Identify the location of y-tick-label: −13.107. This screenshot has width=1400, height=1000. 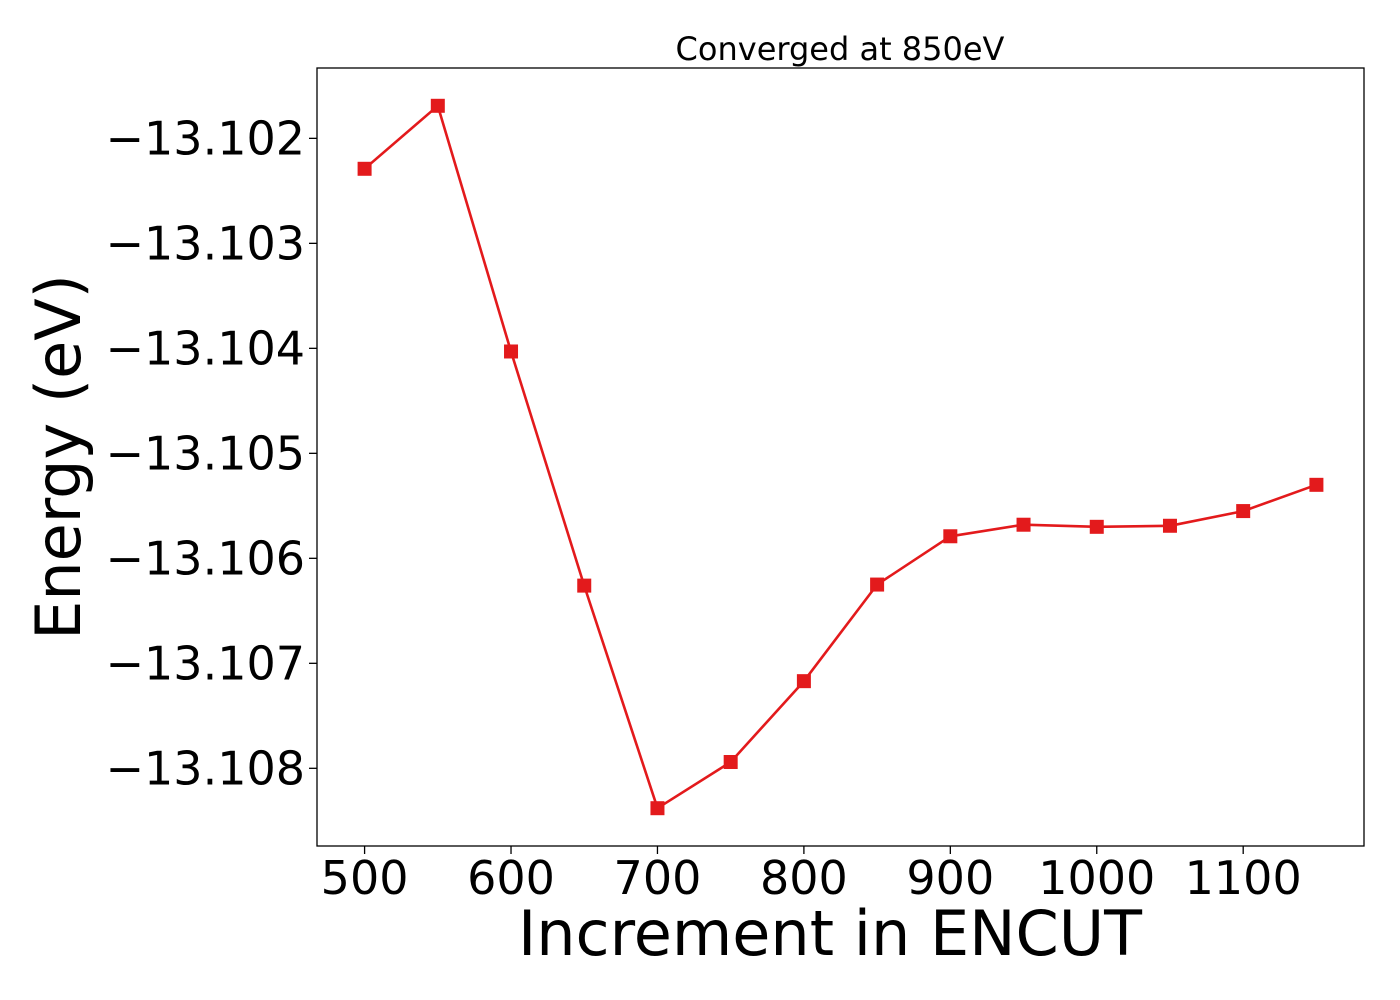
(206, 663).